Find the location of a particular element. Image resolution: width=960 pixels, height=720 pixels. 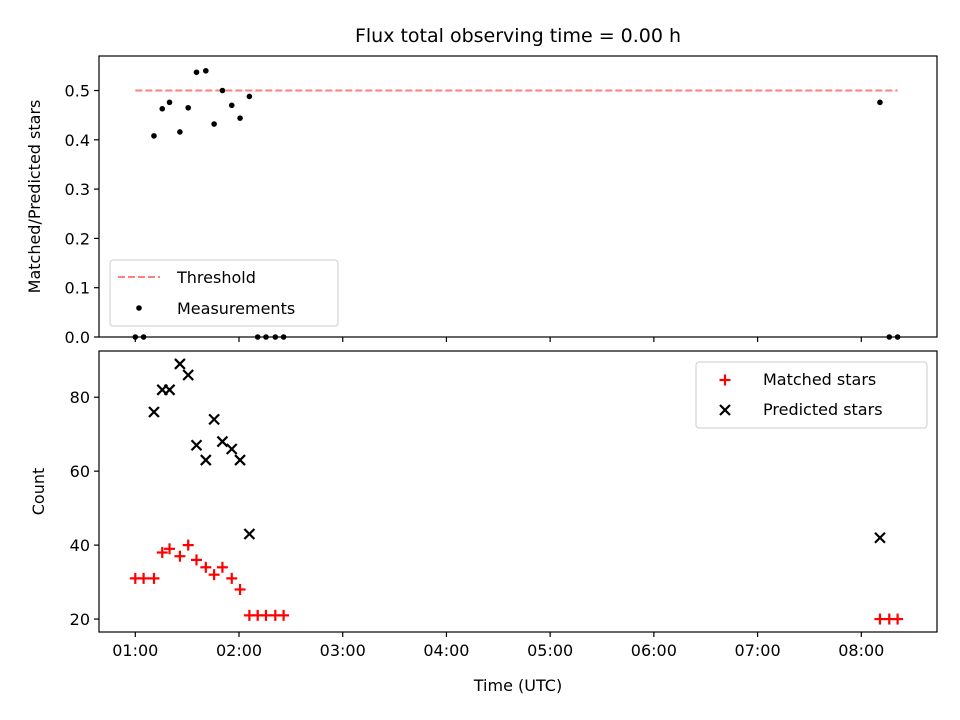

legend: Threshold Measurements is located at coordinates (224, 293).